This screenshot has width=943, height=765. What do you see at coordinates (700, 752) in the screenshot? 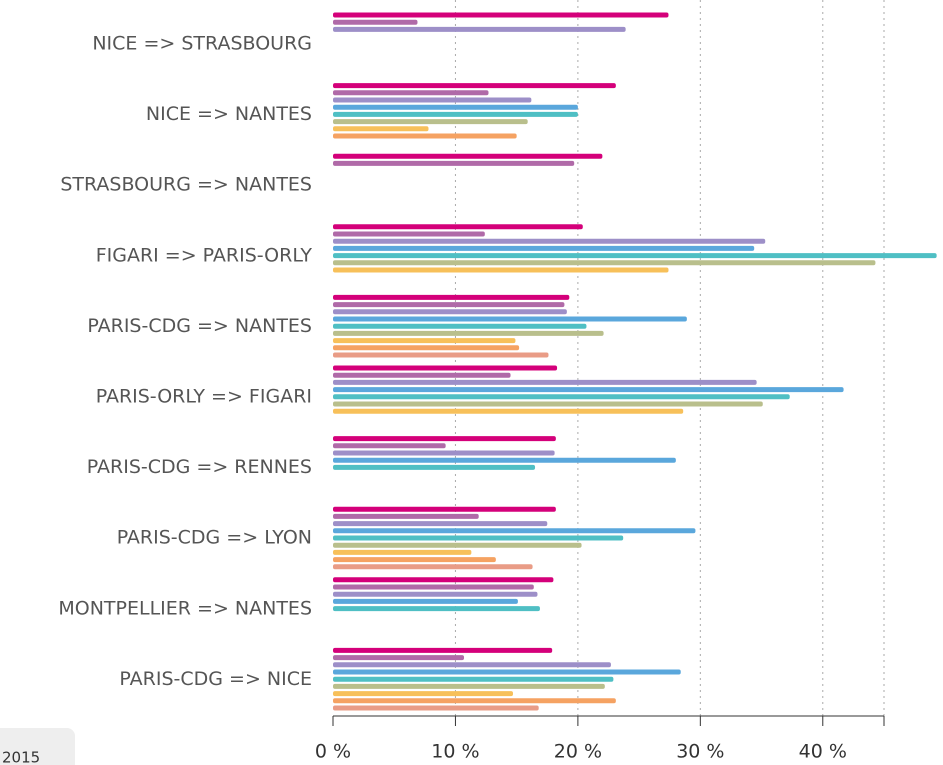
I see `x-tick-label: 30 %` at bounding box center [700, 752].